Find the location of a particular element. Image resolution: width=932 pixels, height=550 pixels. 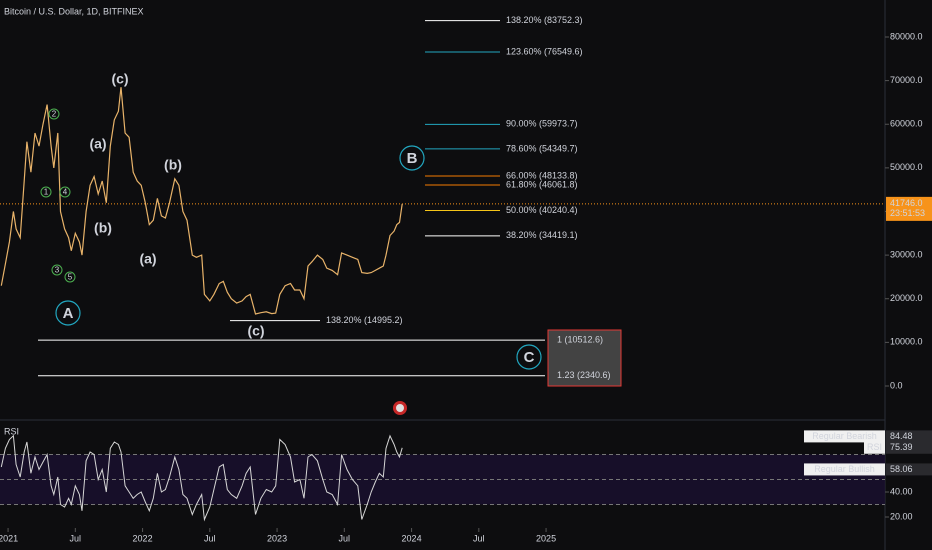

y-tick-label: 80000.0 is located at coordinates (906, 36).